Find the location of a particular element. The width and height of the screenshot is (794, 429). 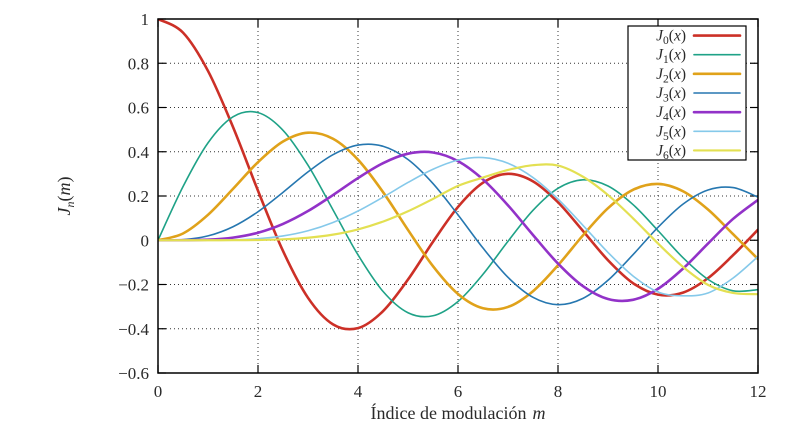

legend-entry-j0: J0(x) is located at coordinates (699, 38).